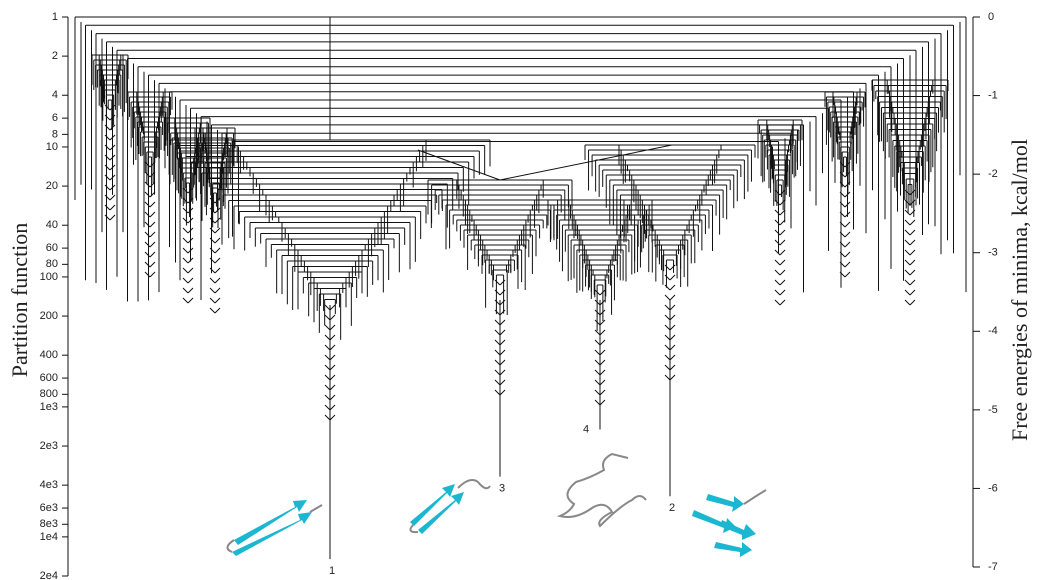 The image size is (1037, 580). I want to click on y-tick-label: 1e3, so click(49, 407).